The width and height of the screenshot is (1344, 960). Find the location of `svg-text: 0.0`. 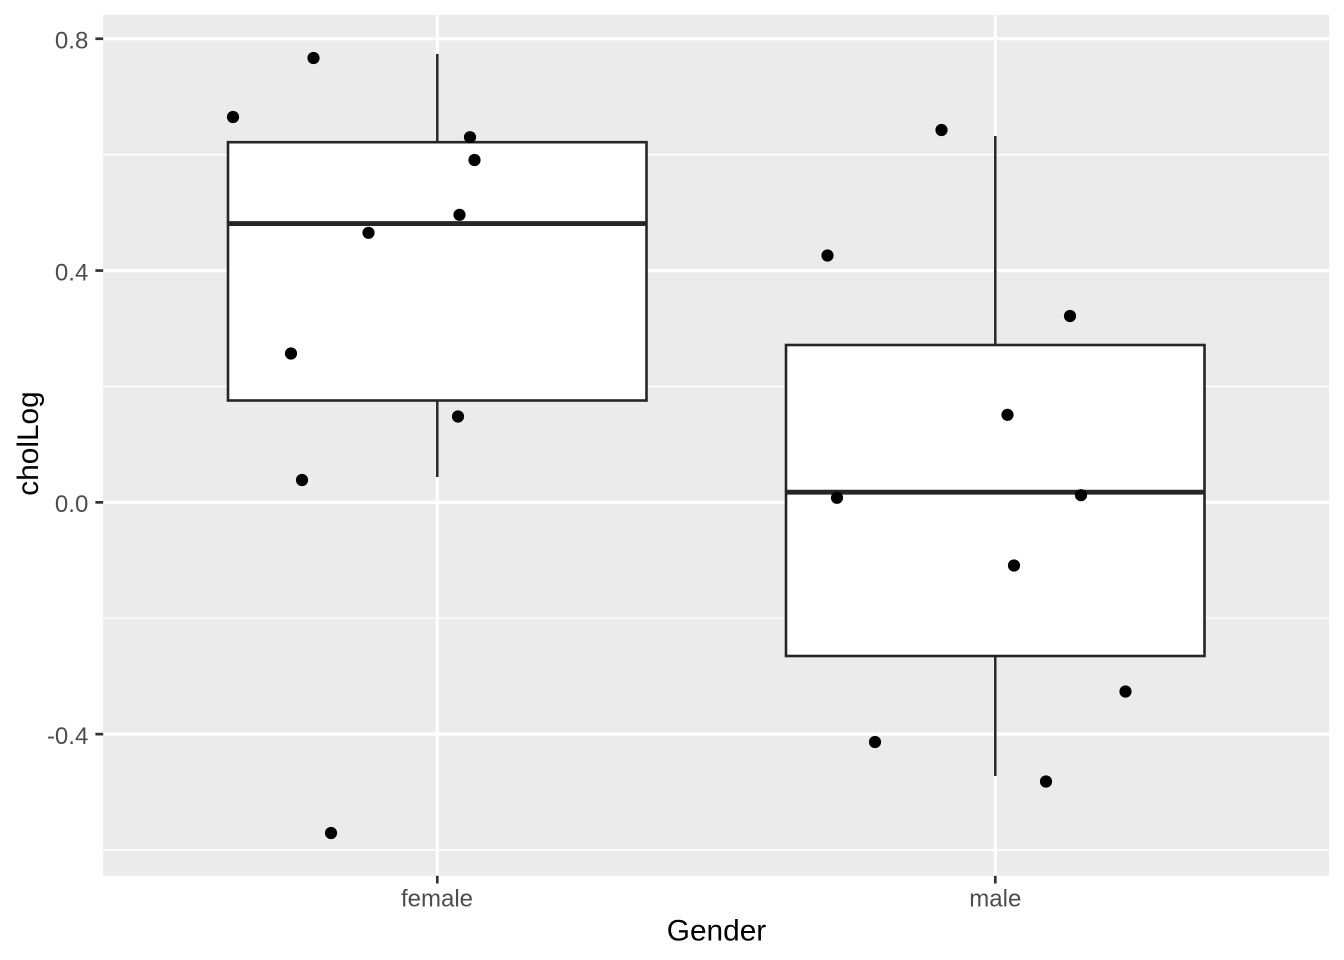

svg-text: 0.0 is located at coordinates (71, 504).